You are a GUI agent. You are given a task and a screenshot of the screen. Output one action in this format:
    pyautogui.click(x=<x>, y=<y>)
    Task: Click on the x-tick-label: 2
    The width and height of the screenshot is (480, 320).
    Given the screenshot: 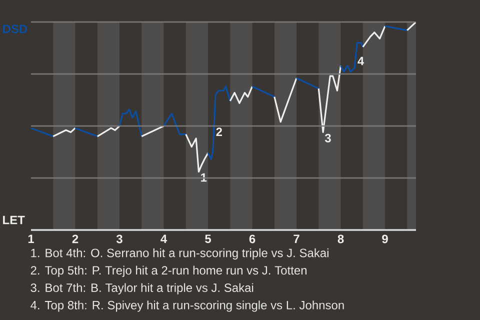 What is the action you would take?
    pyautogui.click(x=75, y=239)
    